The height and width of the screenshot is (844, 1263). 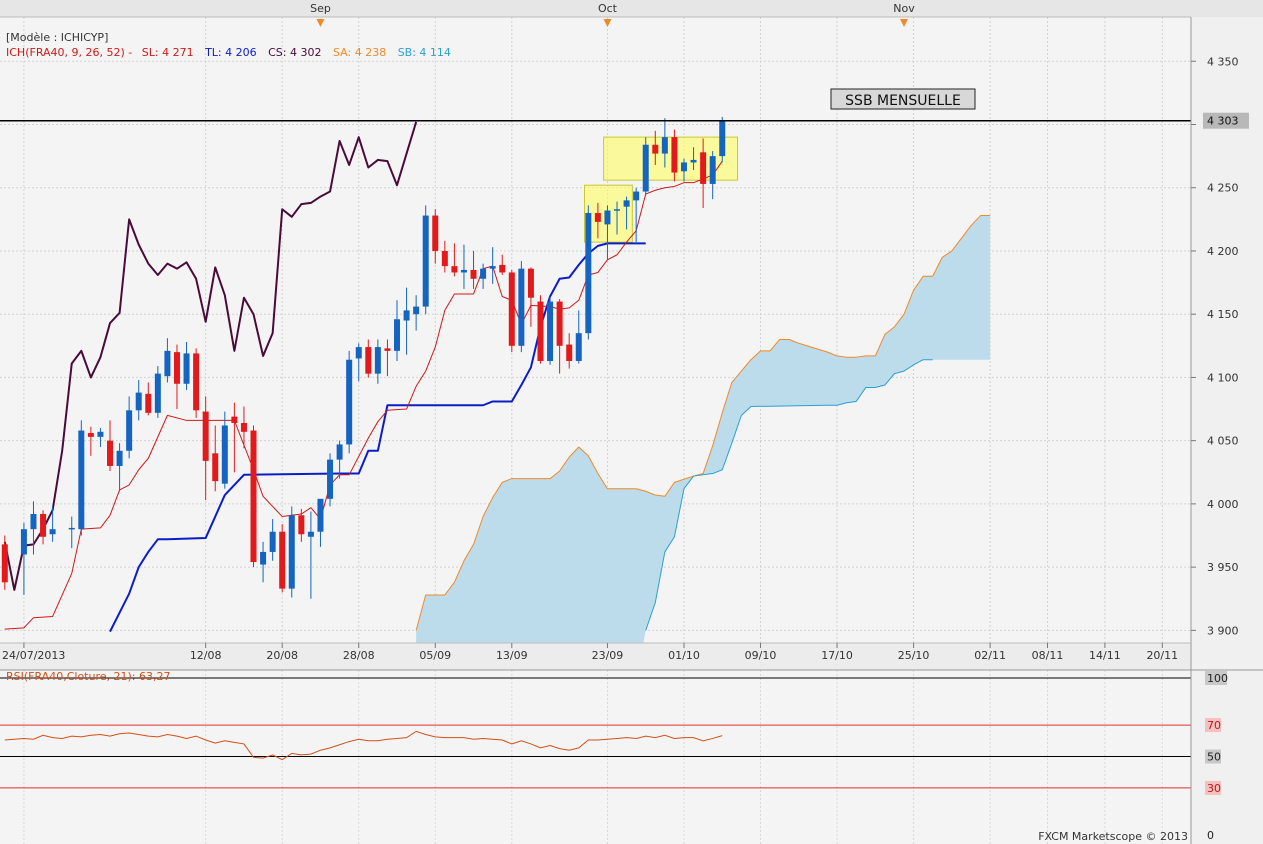 What do you see at coordinates (206, 655) in the screenshot?
I see `date-tick-label: 12/08` at bounding box center [206, 655].